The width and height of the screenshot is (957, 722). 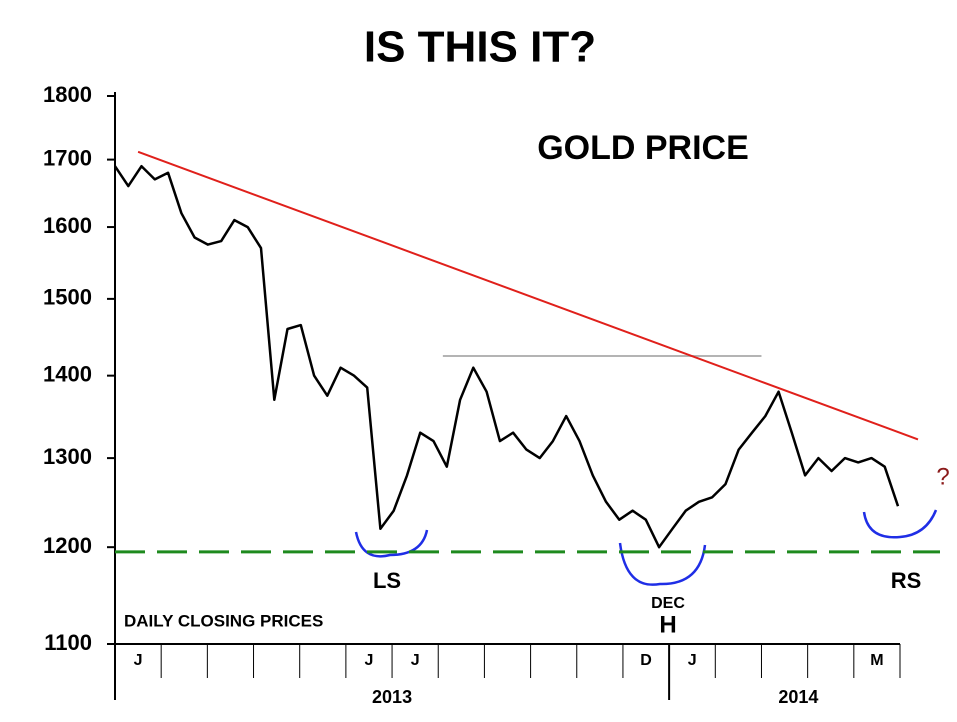 What do you see at coordinates (67, 545) in the screenshot?
I see `y-tick-label: 1200` at bounding box center [67, 545].